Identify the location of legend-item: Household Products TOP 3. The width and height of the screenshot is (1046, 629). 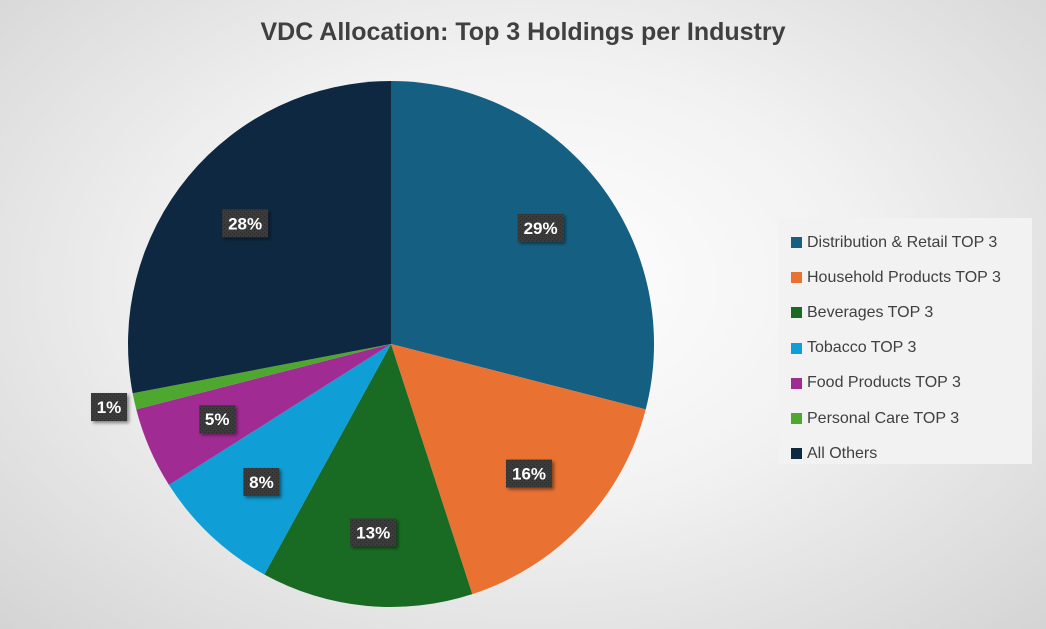
(911, 277).